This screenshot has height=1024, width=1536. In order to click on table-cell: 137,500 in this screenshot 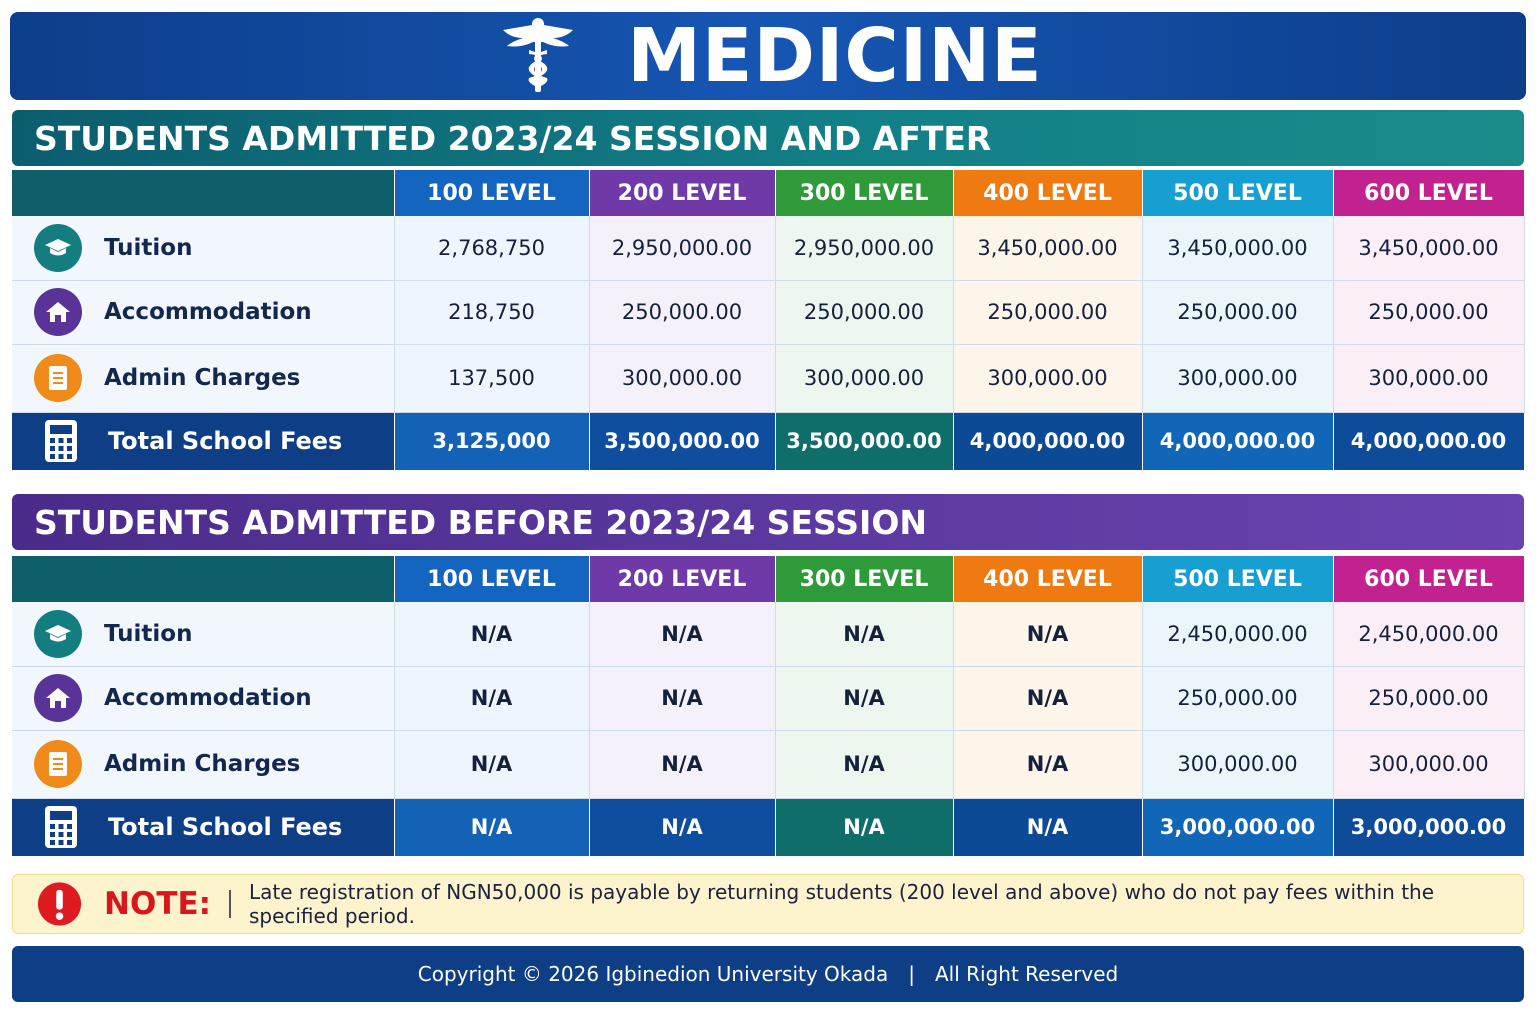, I will do `click(492, 378)`.